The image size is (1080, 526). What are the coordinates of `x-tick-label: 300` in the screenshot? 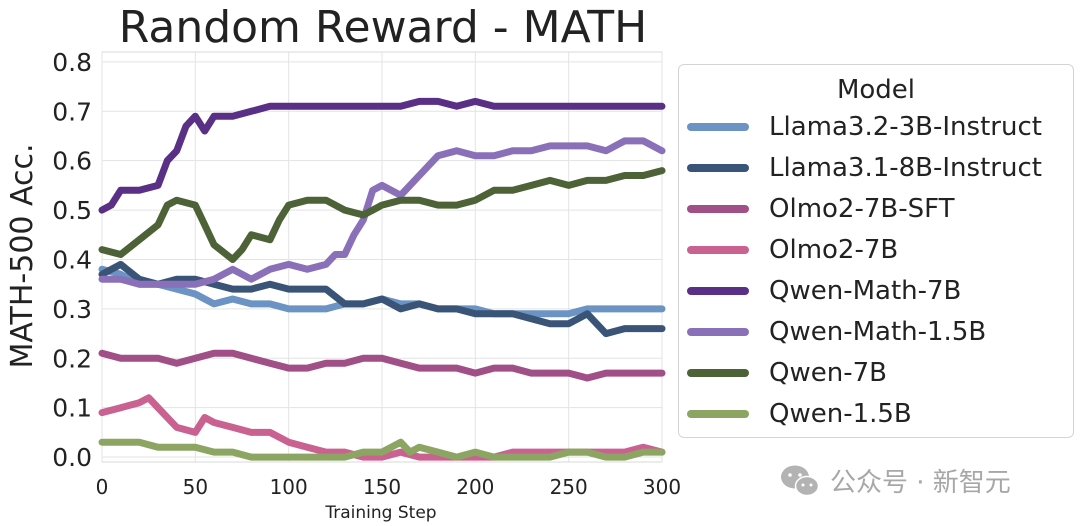 It's located at (662, 487).